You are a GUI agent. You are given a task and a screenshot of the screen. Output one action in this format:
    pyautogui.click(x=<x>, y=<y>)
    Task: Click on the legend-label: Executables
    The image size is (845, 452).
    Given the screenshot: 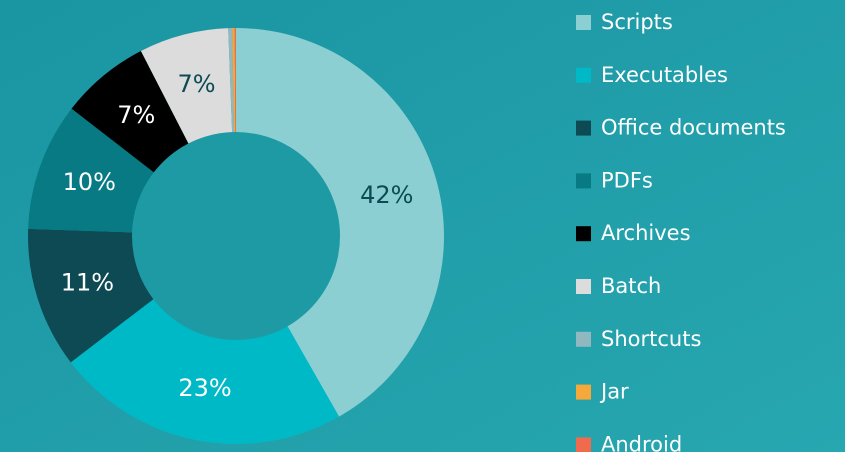 What is the action you would take?
    pyautogui.click(x=664, y=75)
    